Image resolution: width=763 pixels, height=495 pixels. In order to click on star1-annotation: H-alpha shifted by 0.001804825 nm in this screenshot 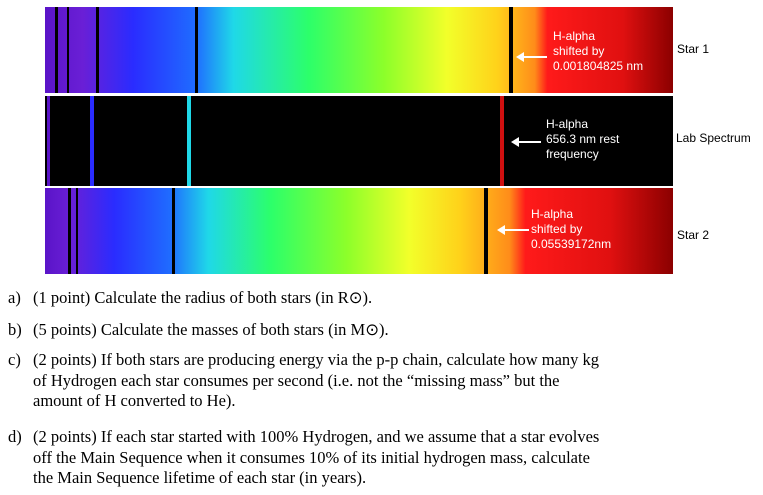, I will do `click(598, 51)`.